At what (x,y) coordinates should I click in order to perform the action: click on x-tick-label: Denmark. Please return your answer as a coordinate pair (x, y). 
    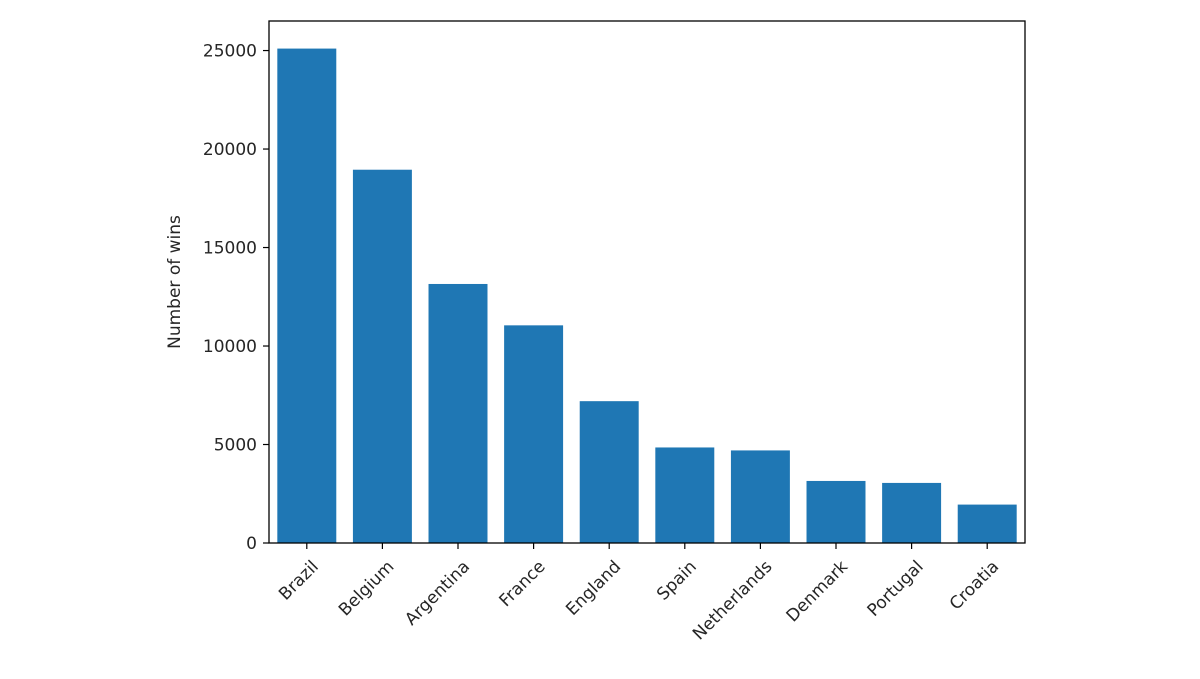
    Looking at the image, I should click on (818, 592).